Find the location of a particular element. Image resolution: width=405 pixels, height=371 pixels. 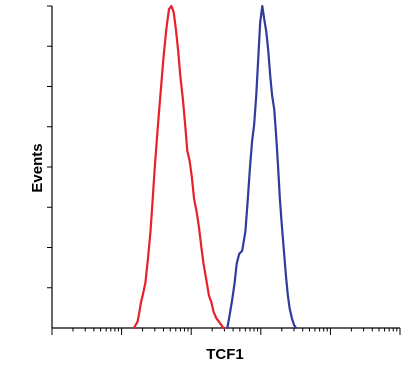

y-axis-title: Events is located at coordinates (37, 167).